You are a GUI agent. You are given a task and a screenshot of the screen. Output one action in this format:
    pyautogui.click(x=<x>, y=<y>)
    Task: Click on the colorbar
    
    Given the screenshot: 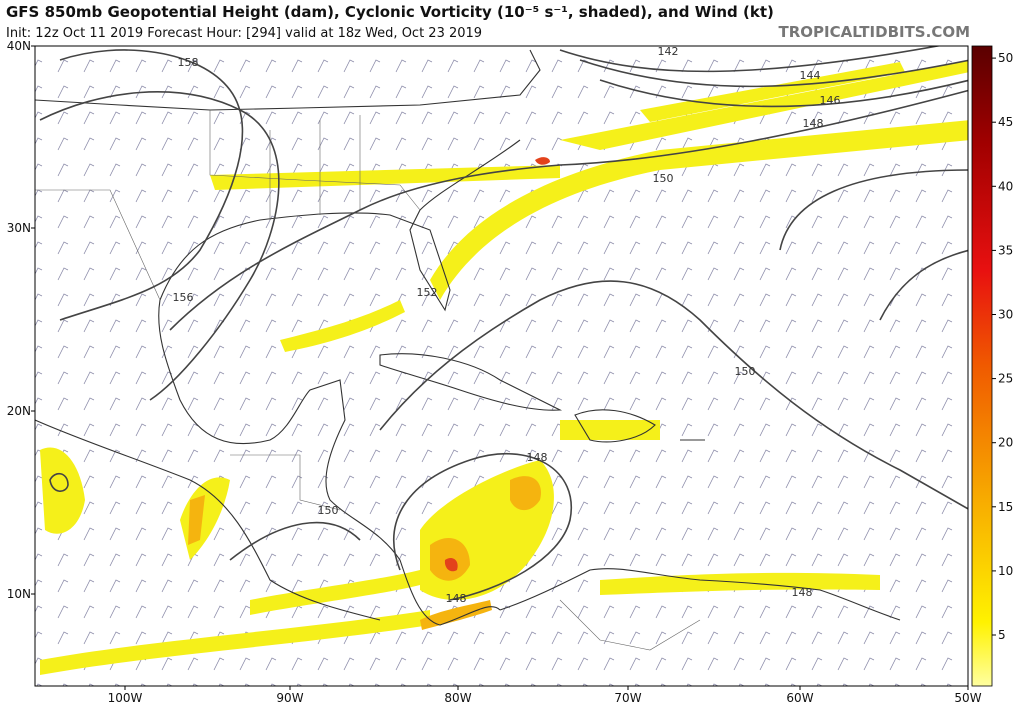 What is the action you would take?
    pyautogui.click(x=982, y=366)
    